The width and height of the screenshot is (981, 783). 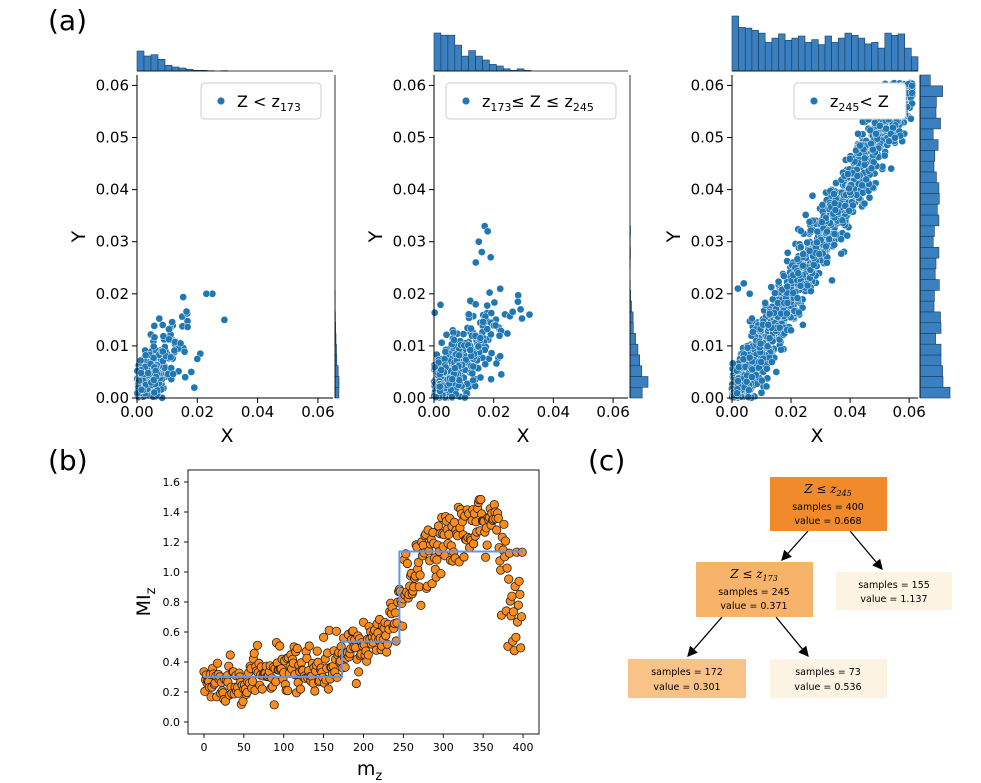 What do you see at coordinates (172, 662) in the screenshot?
I see `y-tick-label: 0.4` at bounding box center [172, 662].